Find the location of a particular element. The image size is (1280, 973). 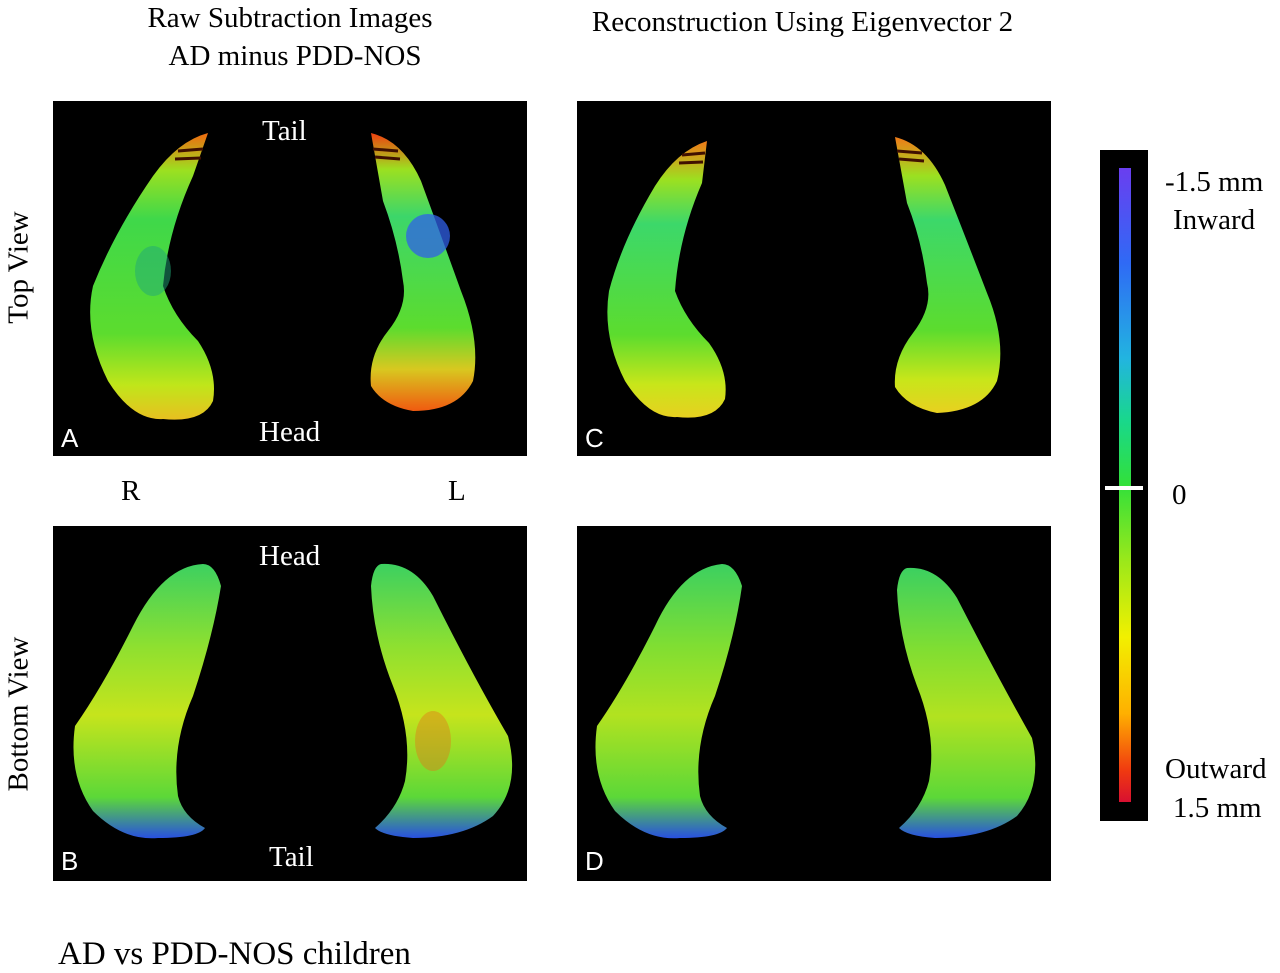

panel-a-tail-label: Tail is located at coordinates (284, 131).